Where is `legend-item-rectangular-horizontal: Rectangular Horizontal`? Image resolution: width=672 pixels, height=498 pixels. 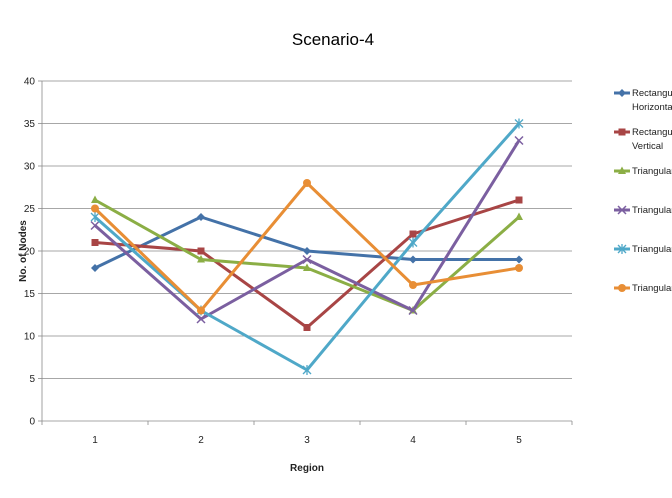 legend-item-rectangular-horizontal: Rectangular Horizontal is located at coordinates (643, 100).